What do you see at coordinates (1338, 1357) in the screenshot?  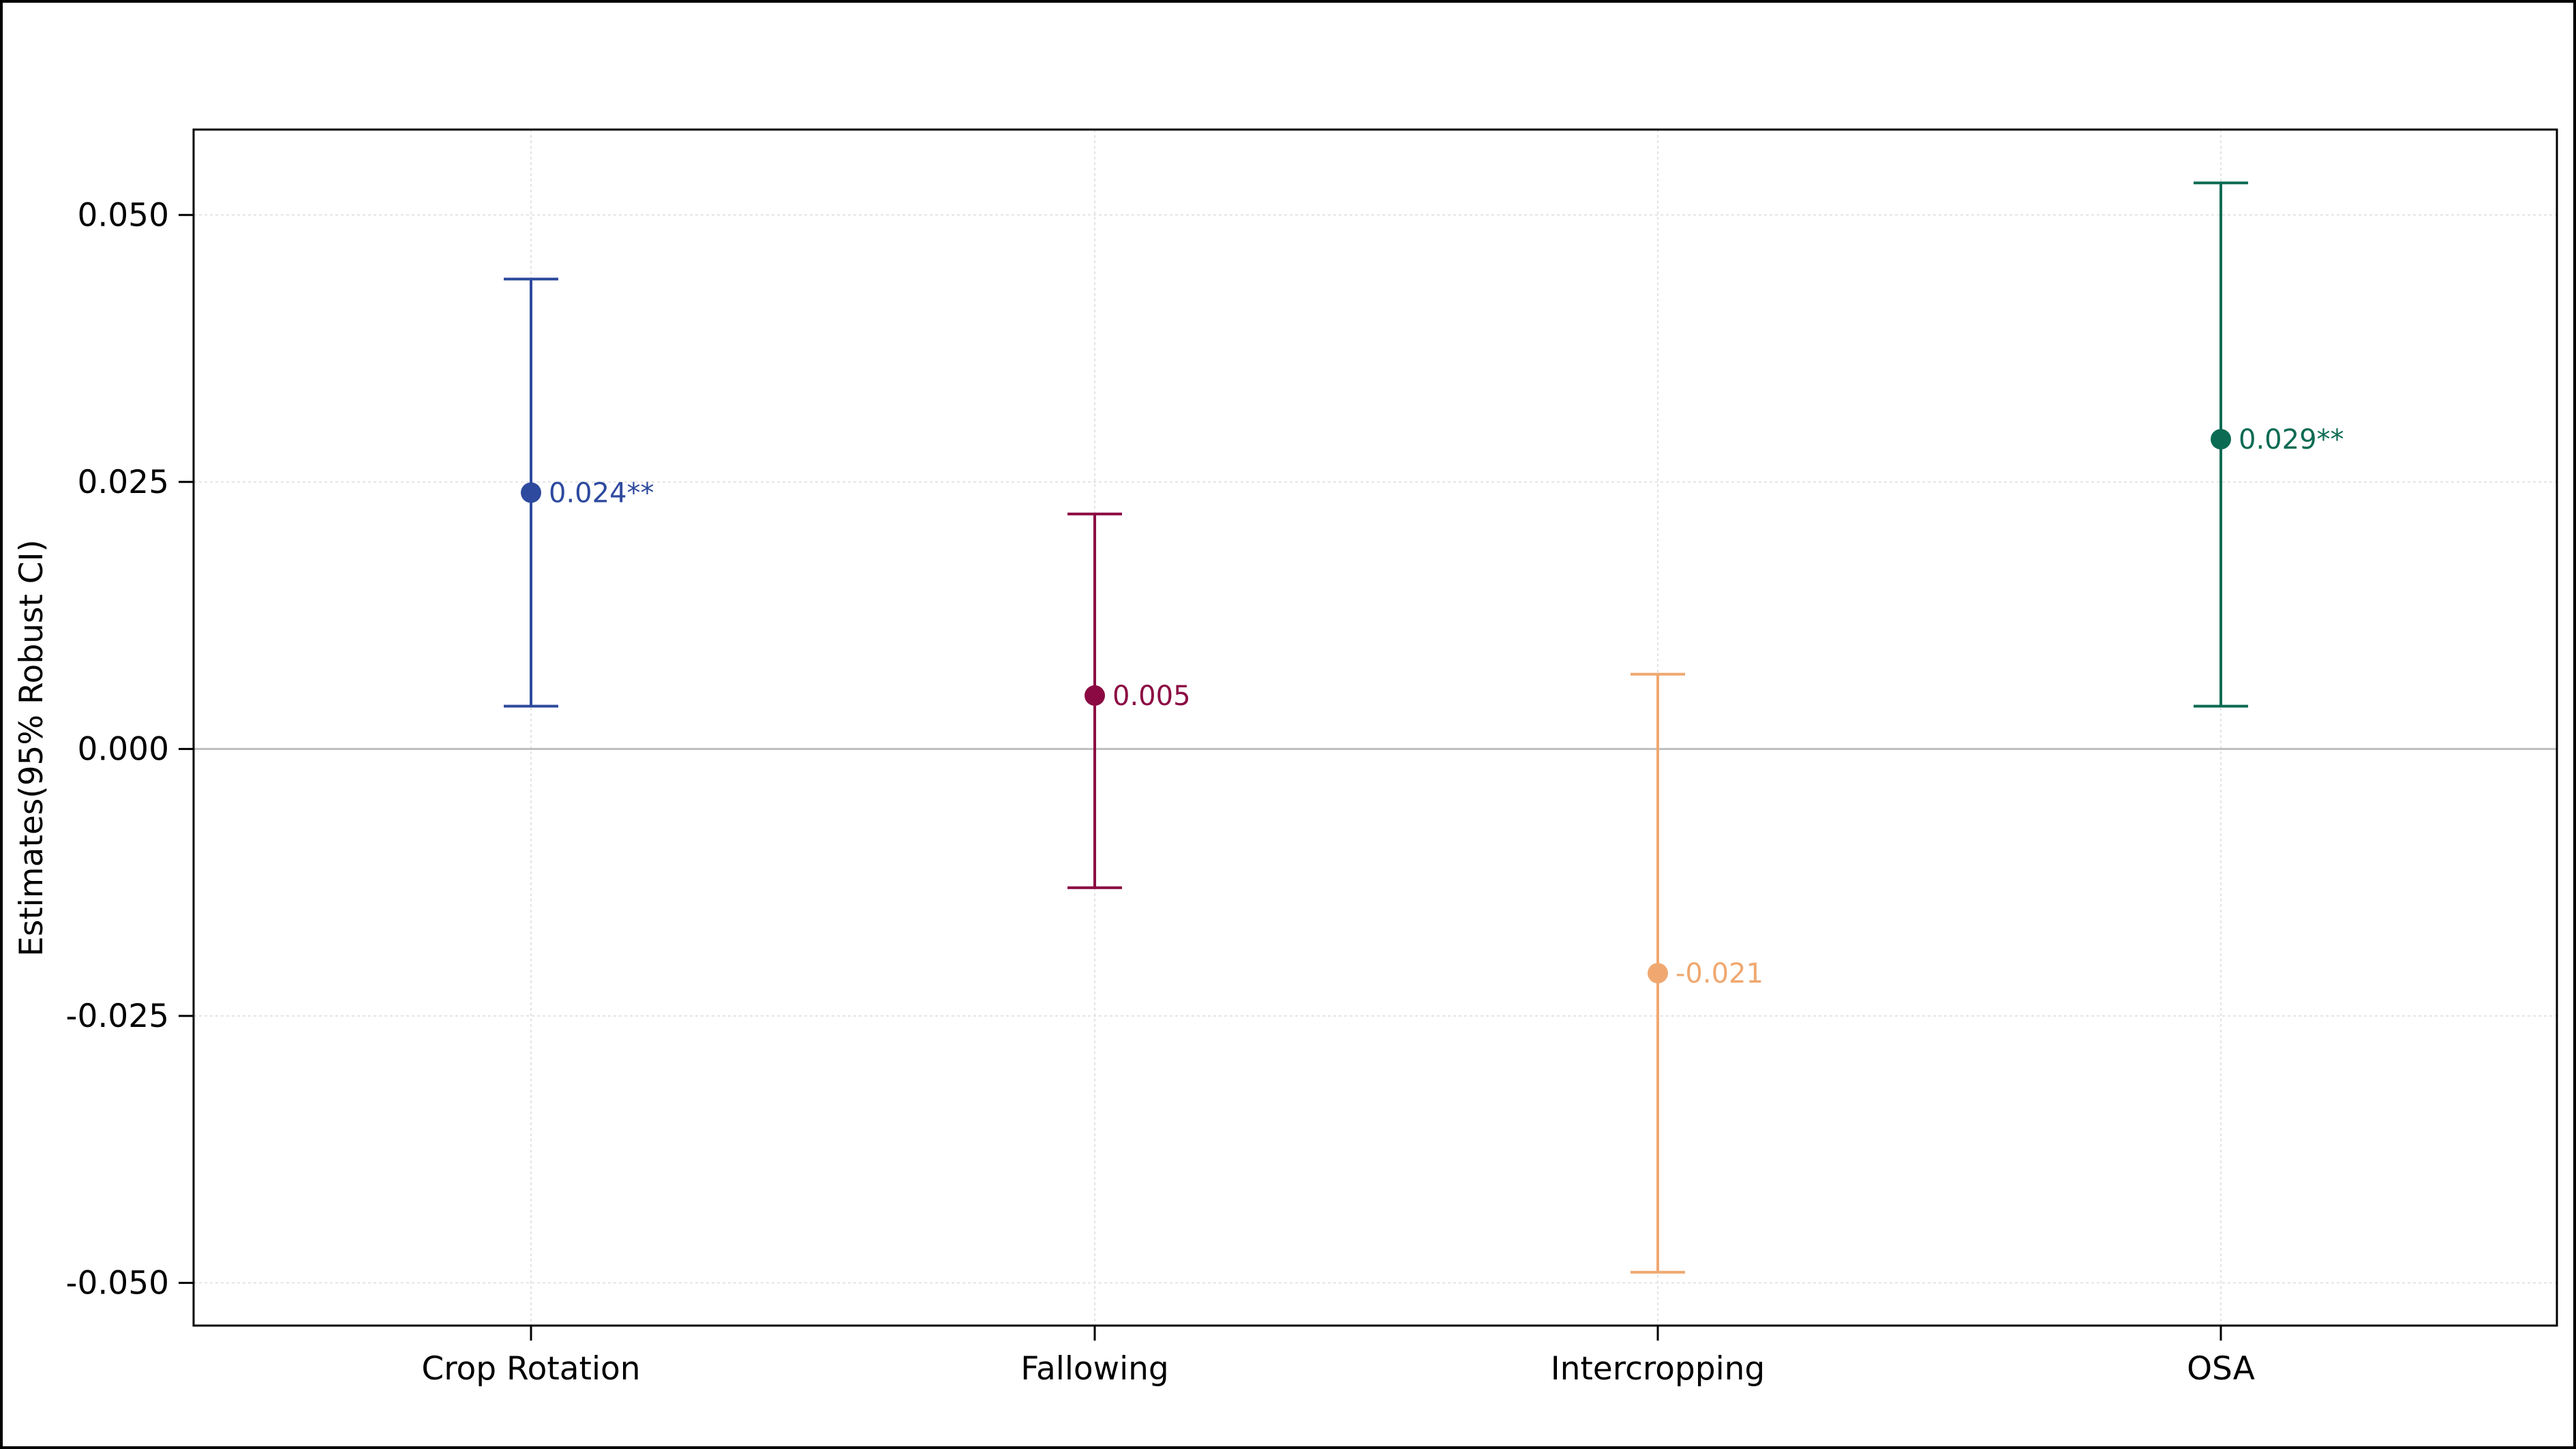 I see `x-axis: Crop Rotation Fallowing Intercropping OSA` at bounding box center [1338, 1357].